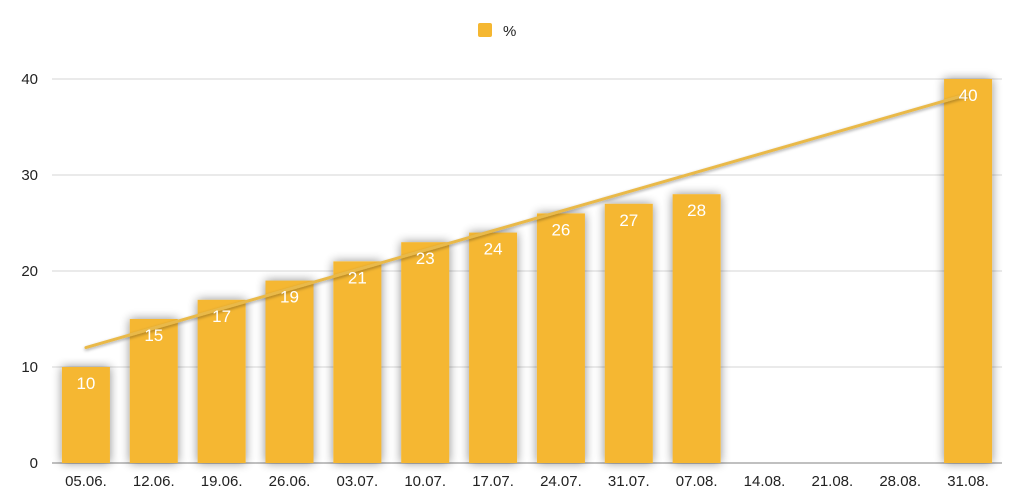 This screenshot has height=496, width=1024. I want to click on x-tick-label: 12.06., so click(154, 481).